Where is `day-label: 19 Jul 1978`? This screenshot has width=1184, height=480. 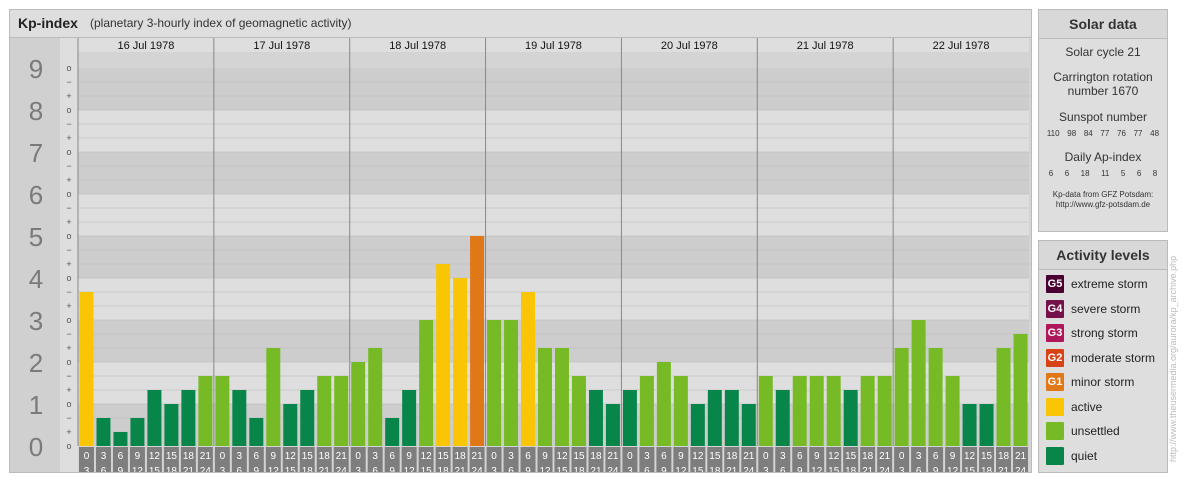
day-label: 19 Jul 1978 is located at coordinates (553, 46).